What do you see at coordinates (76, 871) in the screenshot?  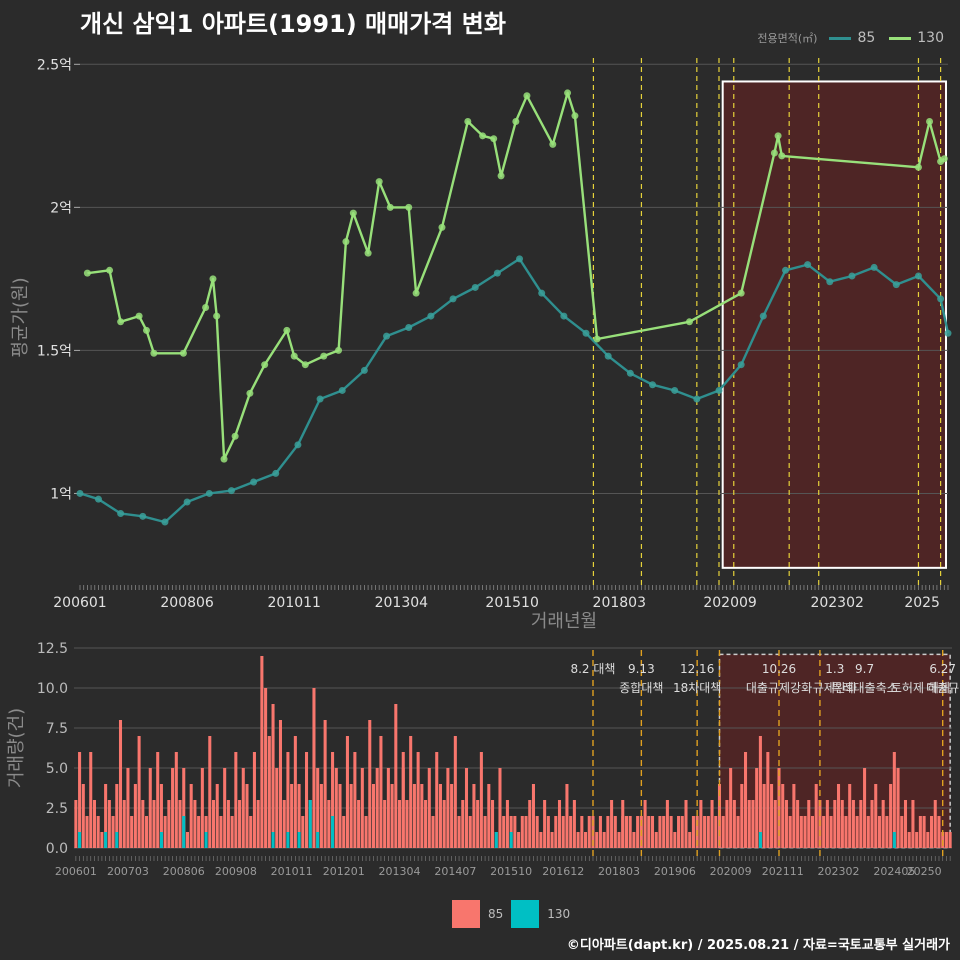 I see `volume-x-tick-label: 200601` at bounding box center [76, 871].